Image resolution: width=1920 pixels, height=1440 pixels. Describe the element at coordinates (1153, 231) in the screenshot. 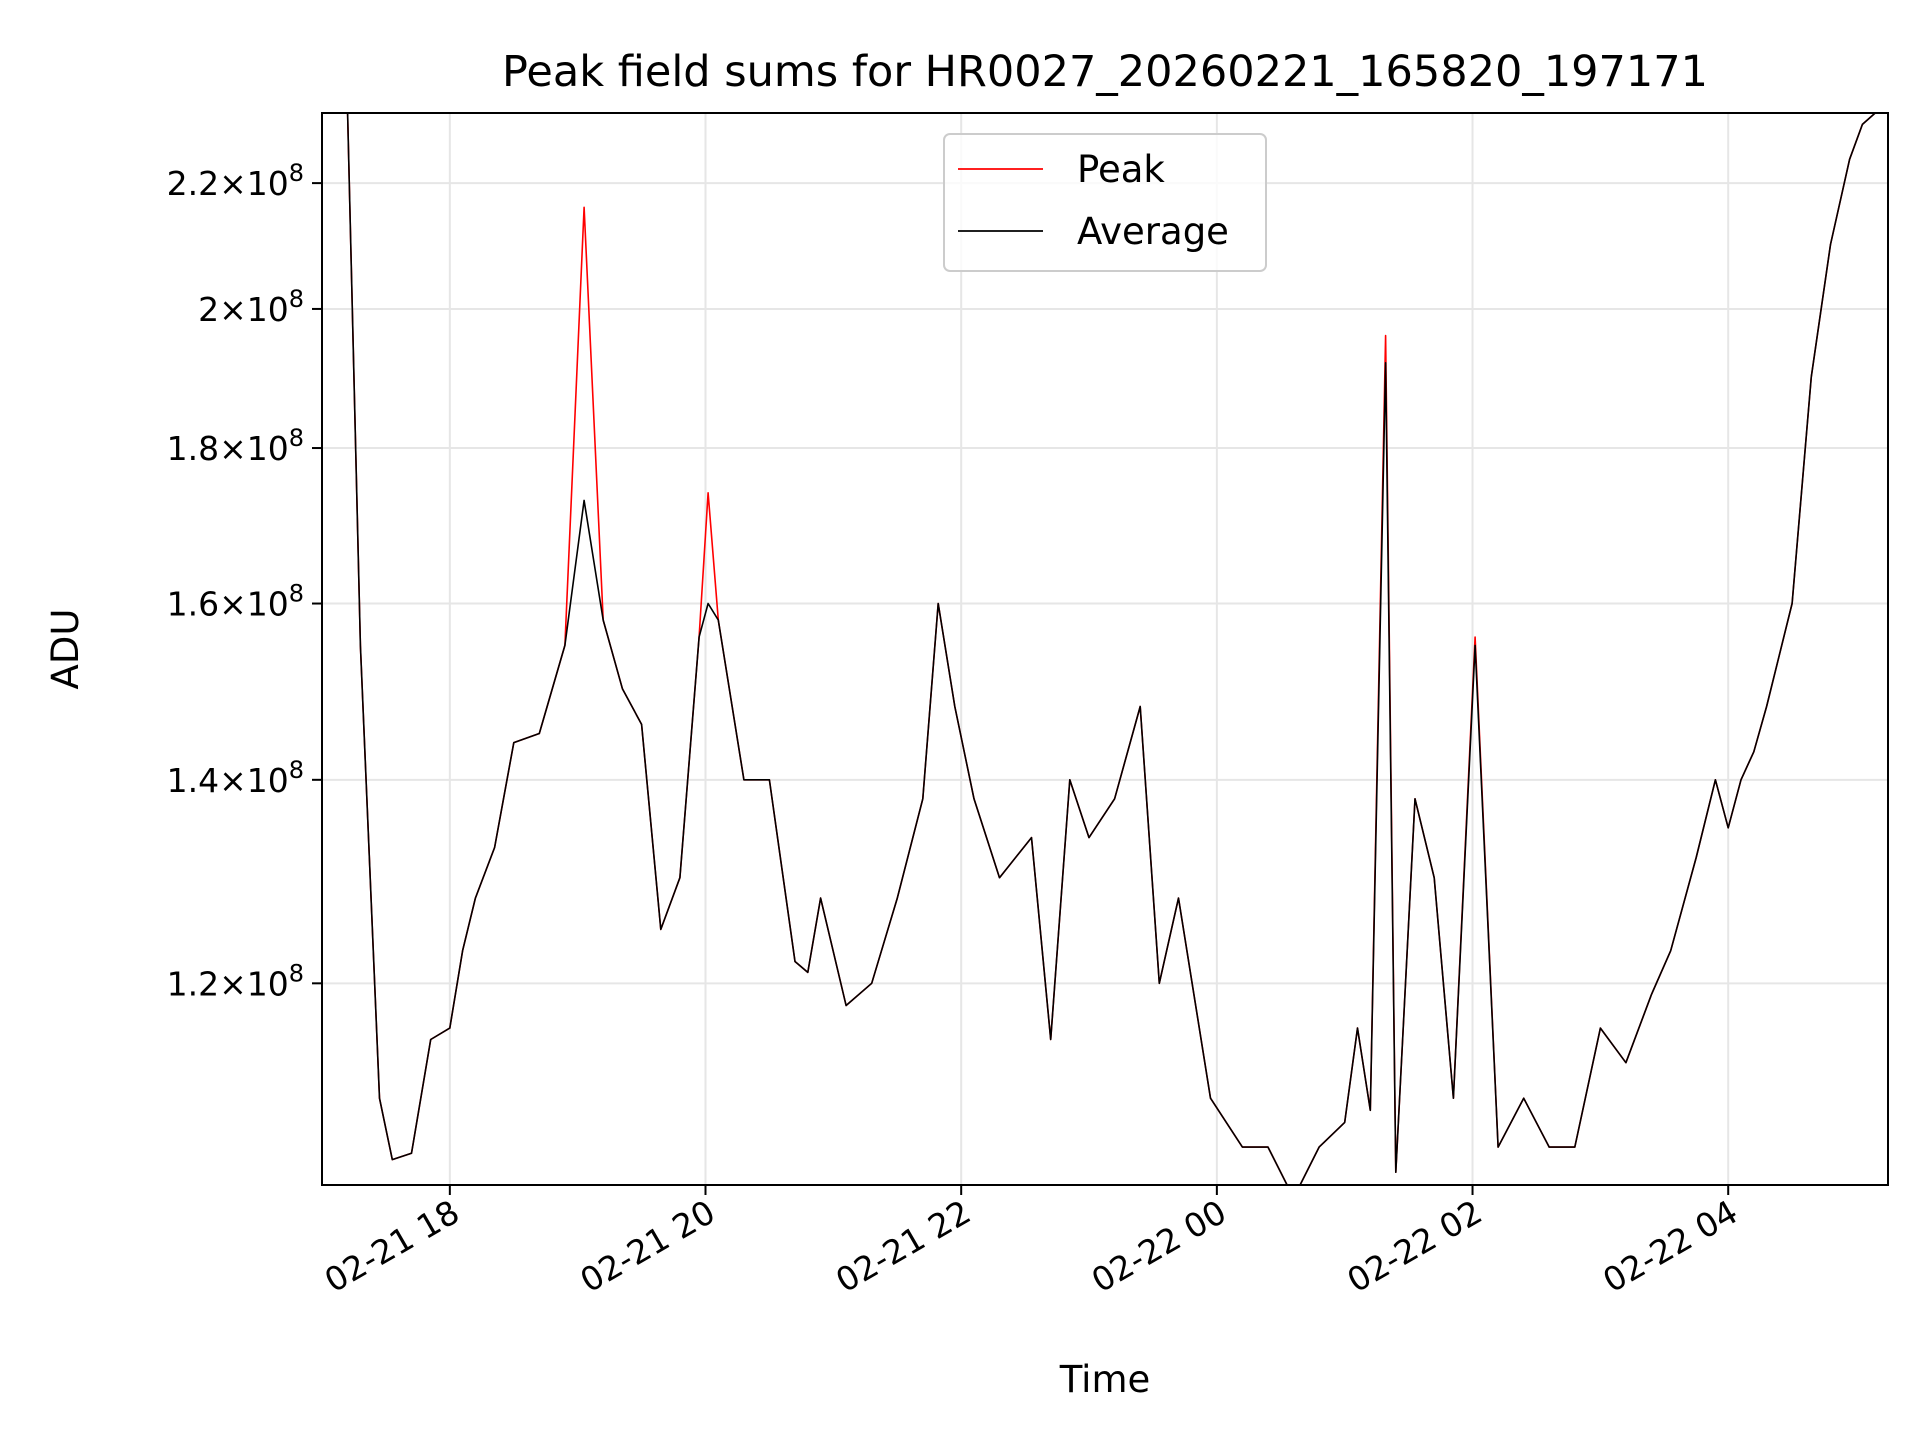

I see `legend-label-average: Average` at that location.